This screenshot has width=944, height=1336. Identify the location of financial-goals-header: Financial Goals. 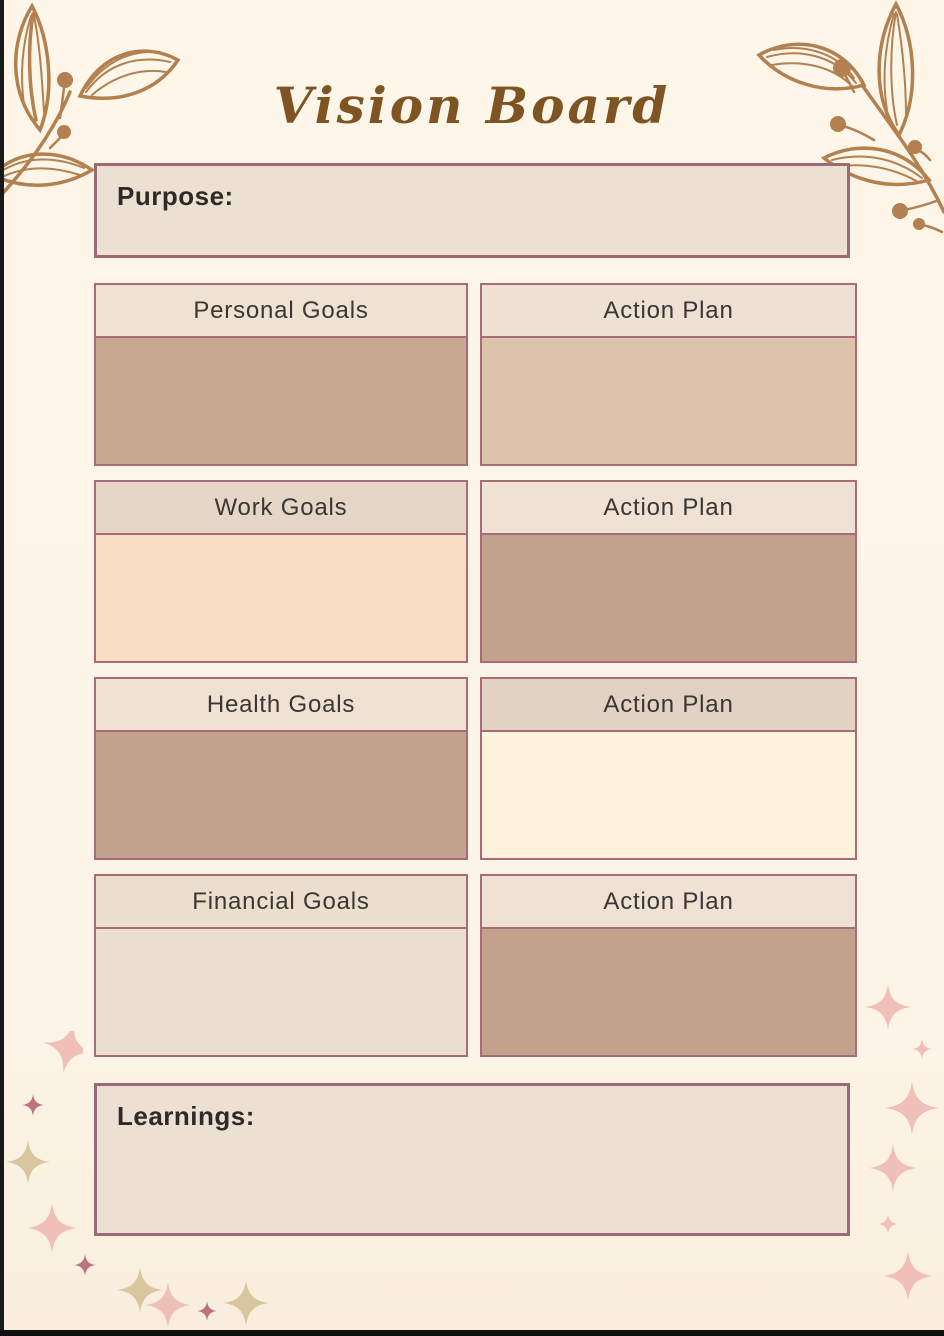
(281, 902).